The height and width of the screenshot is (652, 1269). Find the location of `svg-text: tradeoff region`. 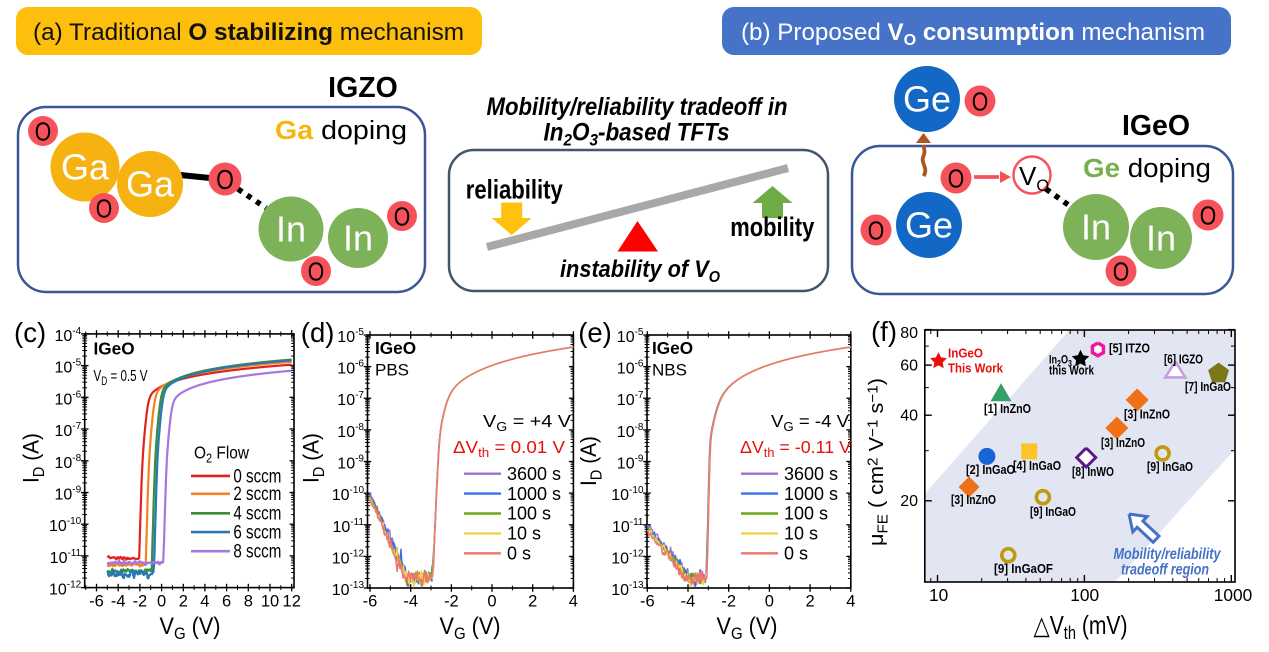

svg-text: tradeoff region is located at coordinates (1165, 570).